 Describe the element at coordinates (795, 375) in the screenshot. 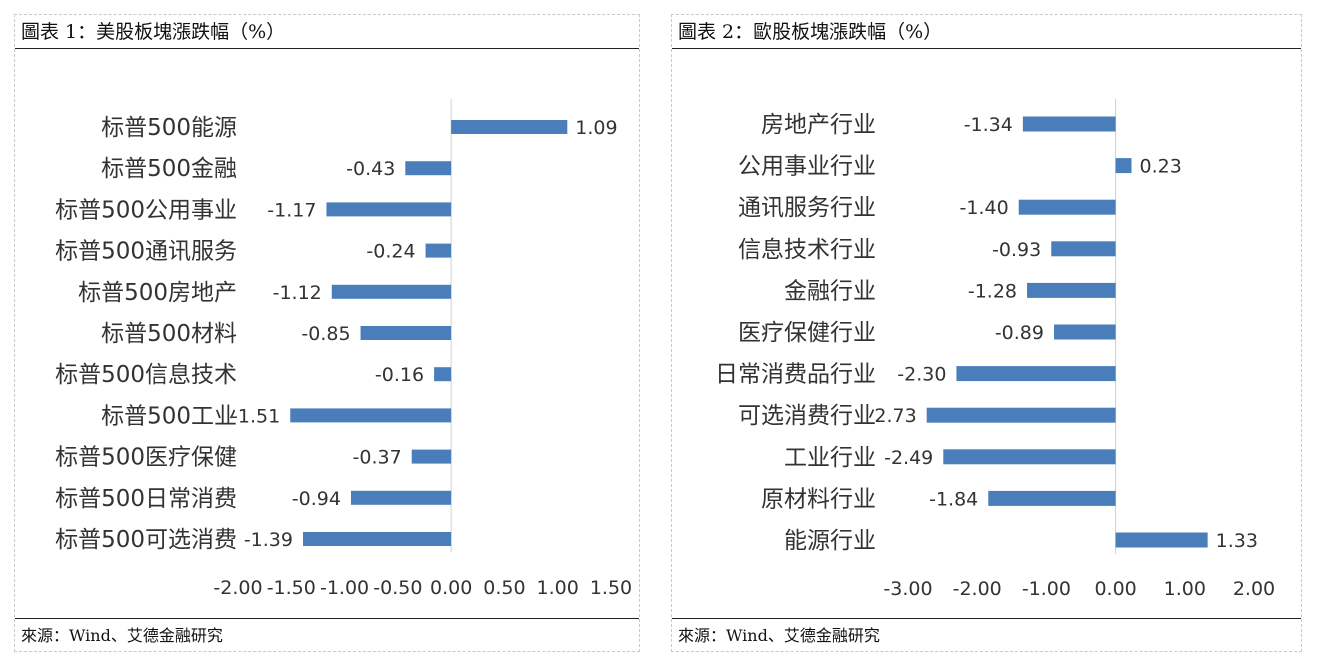

I see `category-label: 日常消费品行业` at that location.